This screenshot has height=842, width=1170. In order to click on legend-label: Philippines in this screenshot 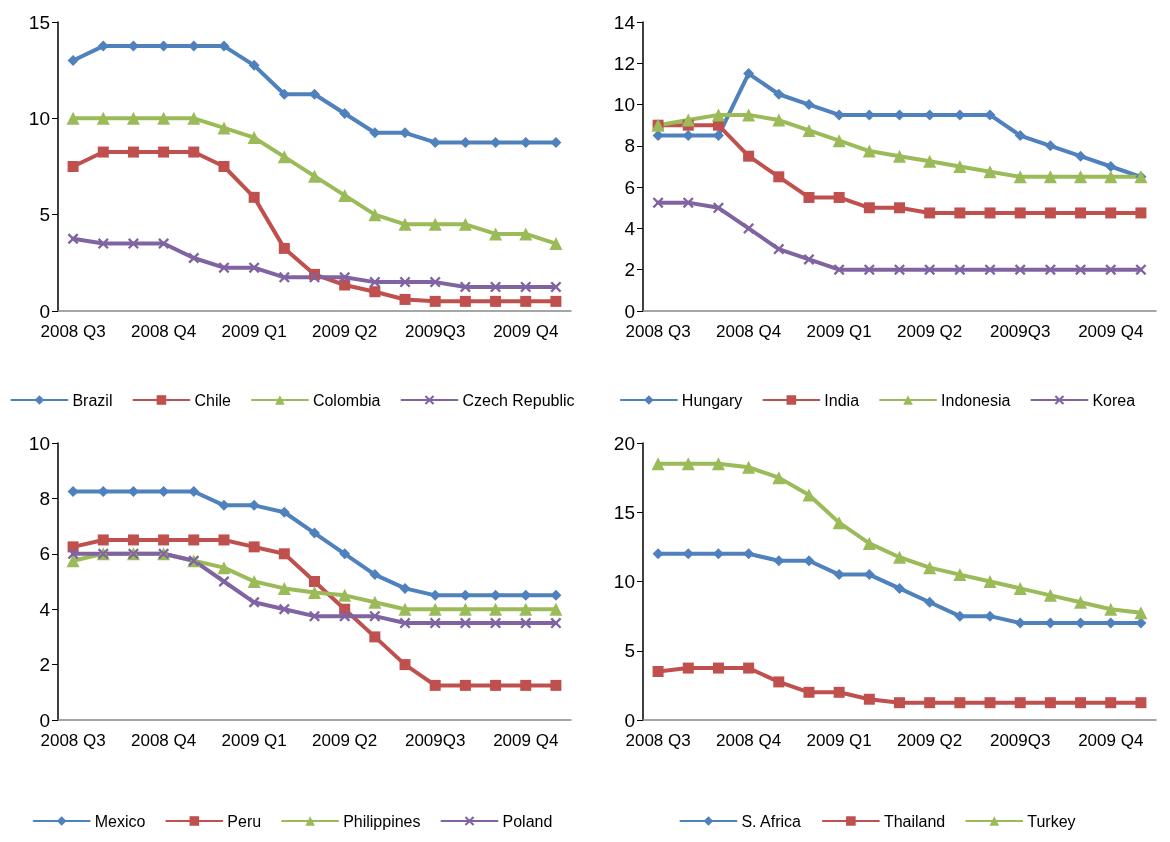, I will do `click(382, 821)`.